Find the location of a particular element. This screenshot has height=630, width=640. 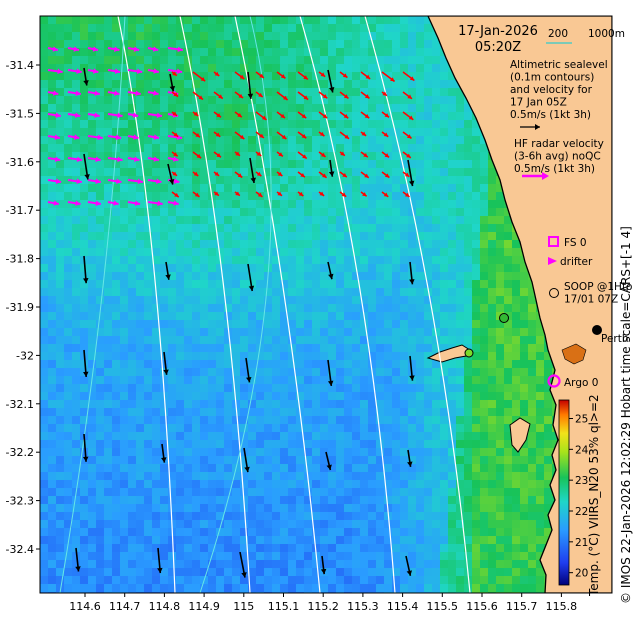

legend-line: Altimetric sealevel is located at coordinates (559, 65).